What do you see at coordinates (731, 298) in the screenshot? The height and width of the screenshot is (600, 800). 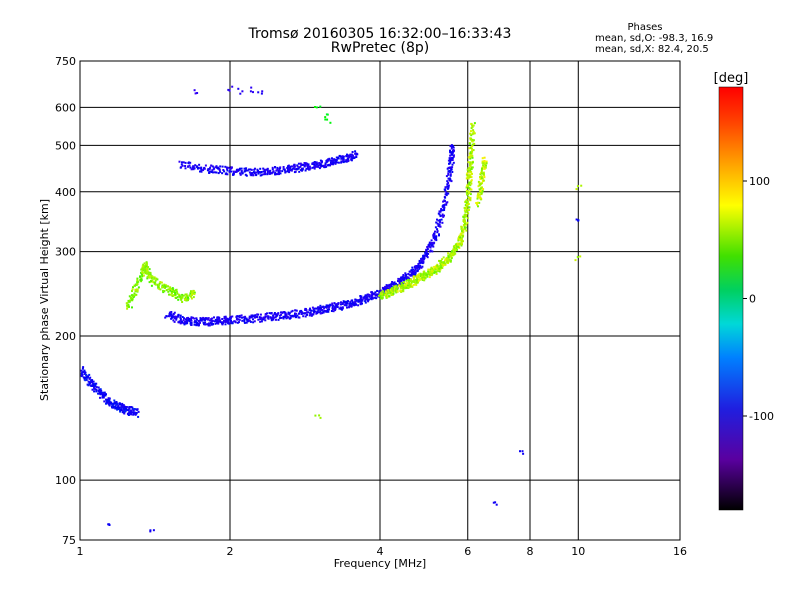 I see `colorbar` at bounding box center [731, 298].